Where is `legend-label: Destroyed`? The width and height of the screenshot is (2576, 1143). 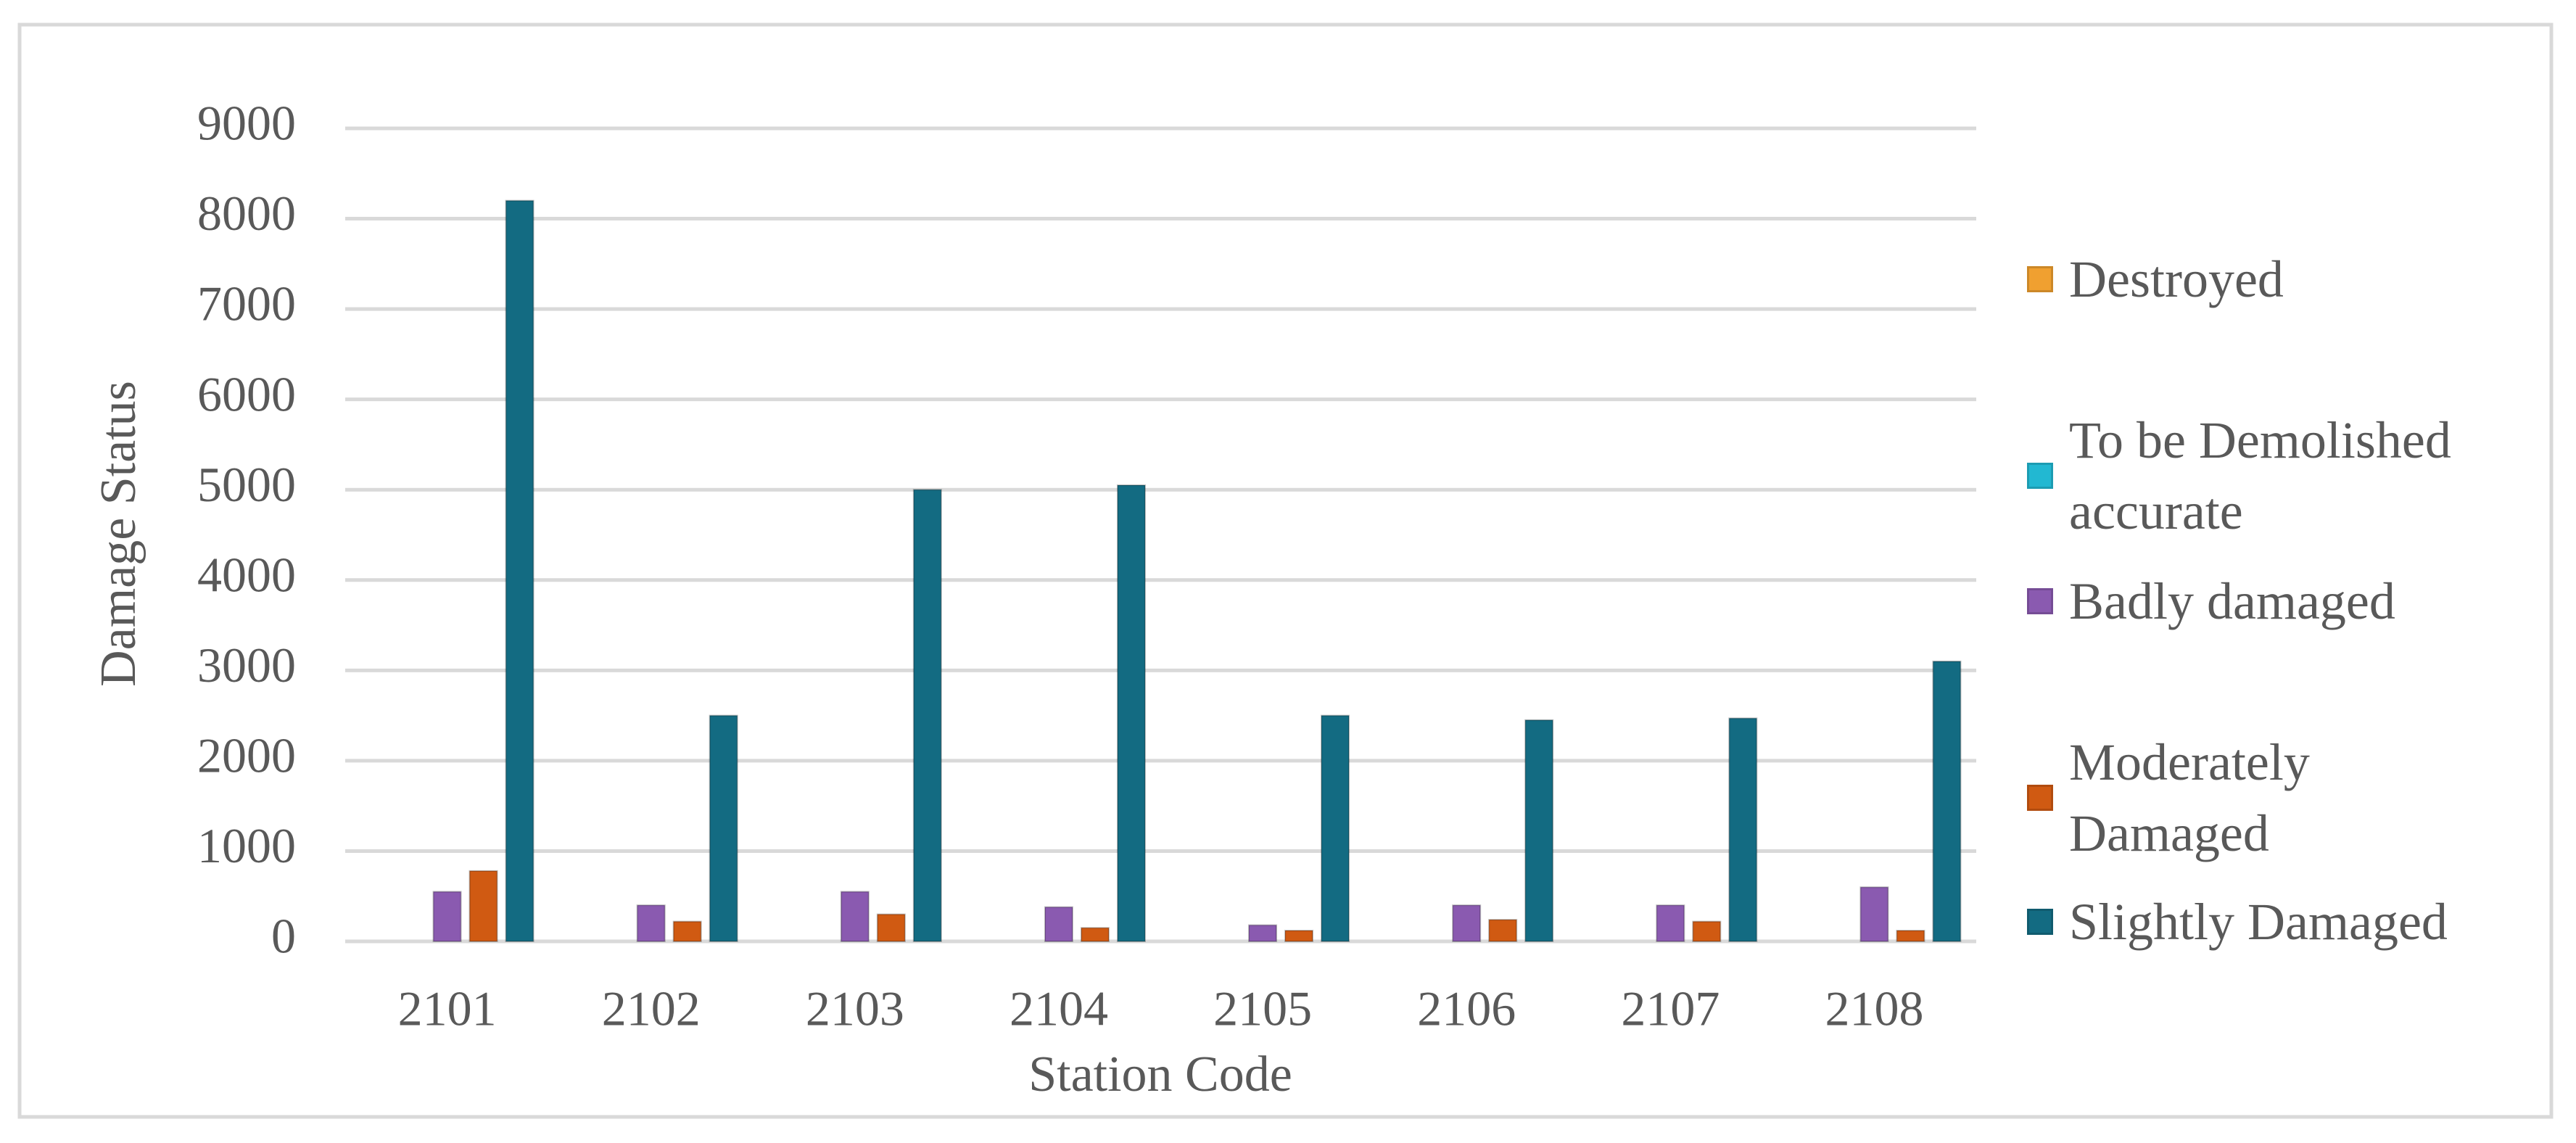 legend-label: Destroyed is located at coordinates (2176, 279).